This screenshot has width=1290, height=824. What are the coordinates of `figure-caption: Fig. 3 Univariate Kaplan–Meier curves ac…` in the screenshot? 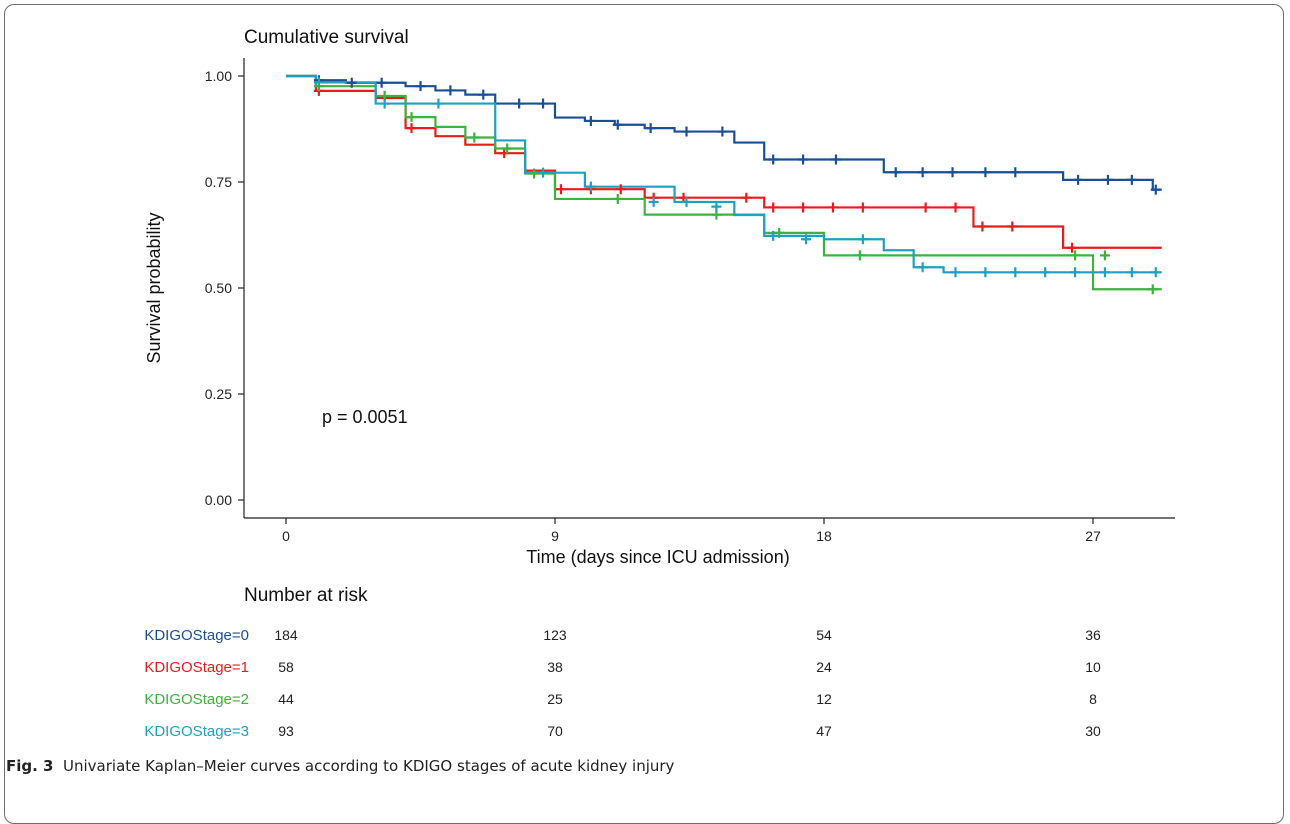 It's located at (340, 766).